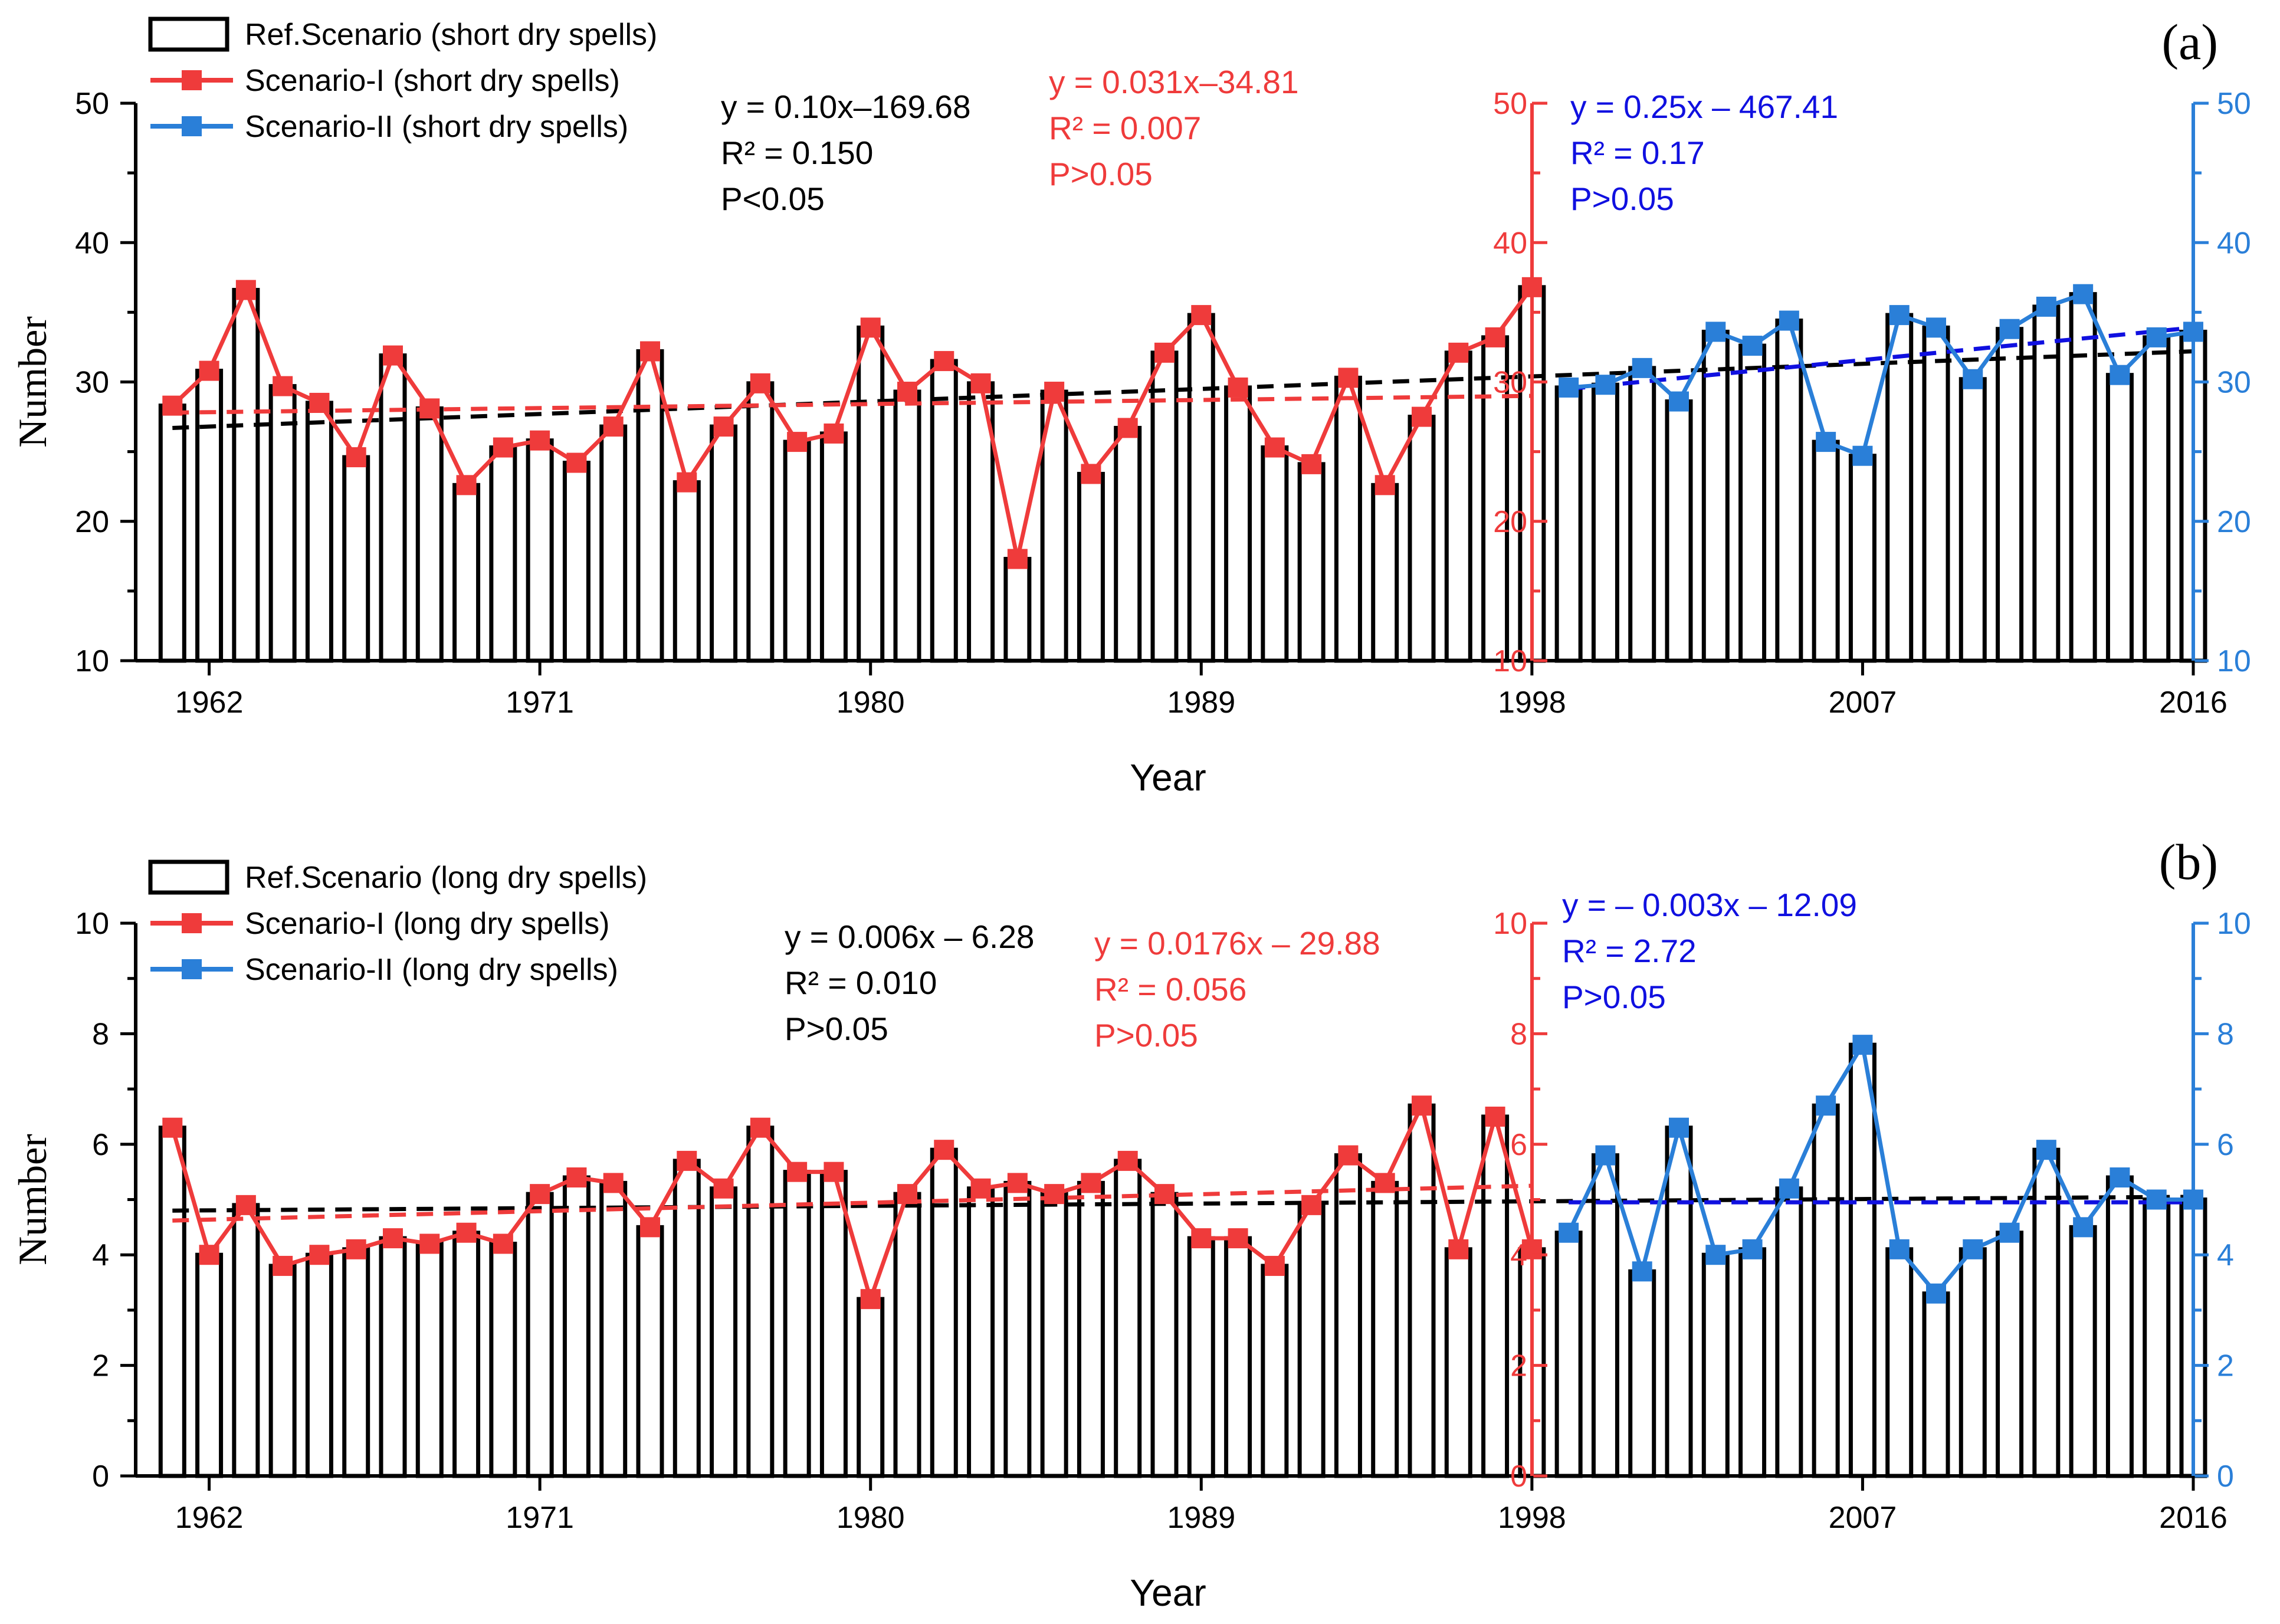  What do you see at coordinates (540, 1335) in the screenshot?
I see `bar-1971` at bounding box center [540, 1335].